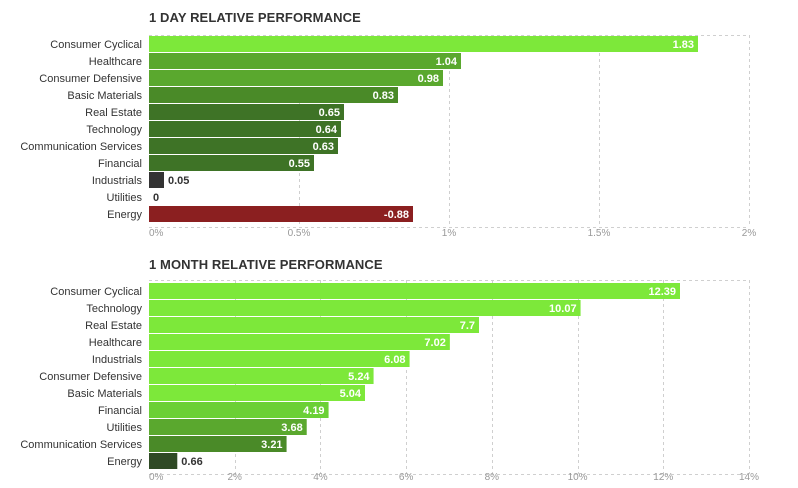 This screenshot has height=488, width=798. I want to click on value-label: 7.02, so click(434, 343).